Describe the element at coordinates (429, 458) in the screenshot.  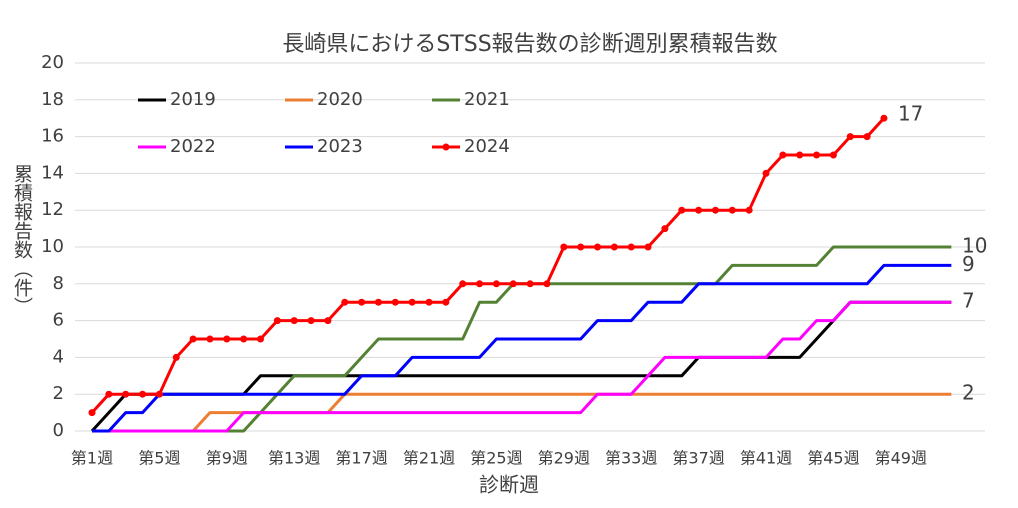
I see `x-tick-label: 第21週` at that location.